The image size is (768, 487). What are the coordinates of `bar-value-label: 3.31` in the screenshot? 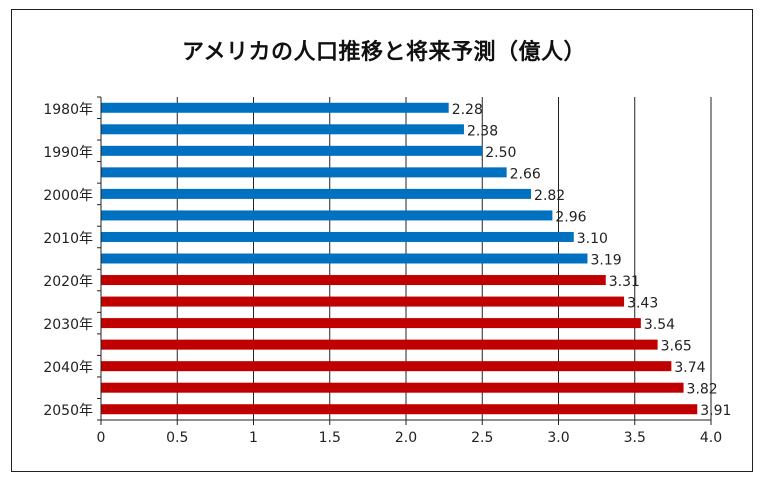 It's located at (624, 282).